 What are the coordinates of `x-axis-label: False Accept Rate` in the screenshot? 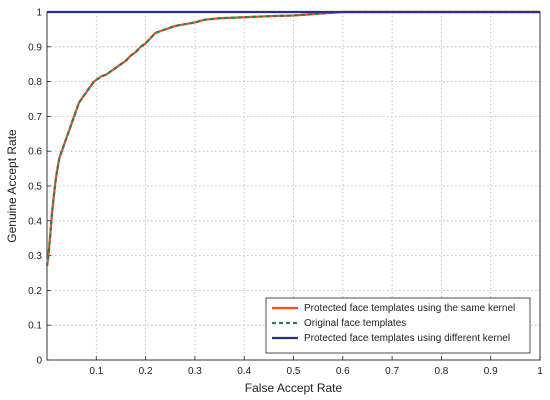 It's located at (294, 388).